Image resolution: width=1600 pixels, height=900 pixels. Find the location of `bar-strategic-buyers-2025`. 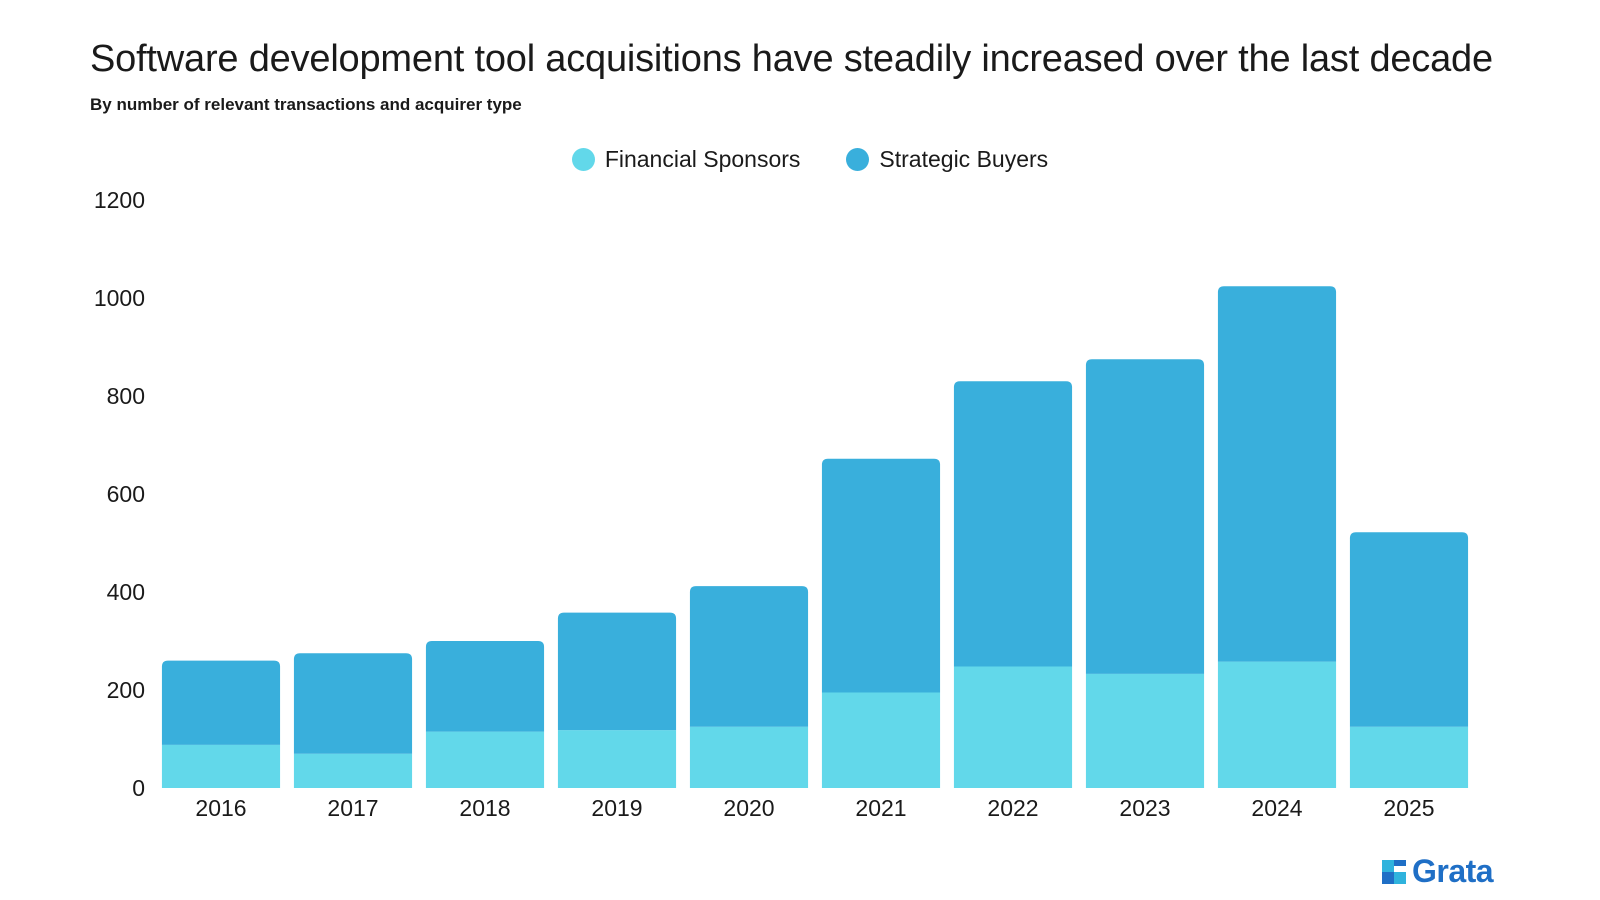

bar-strategic-buyers-2025 is located at coordinates (1409, 629).